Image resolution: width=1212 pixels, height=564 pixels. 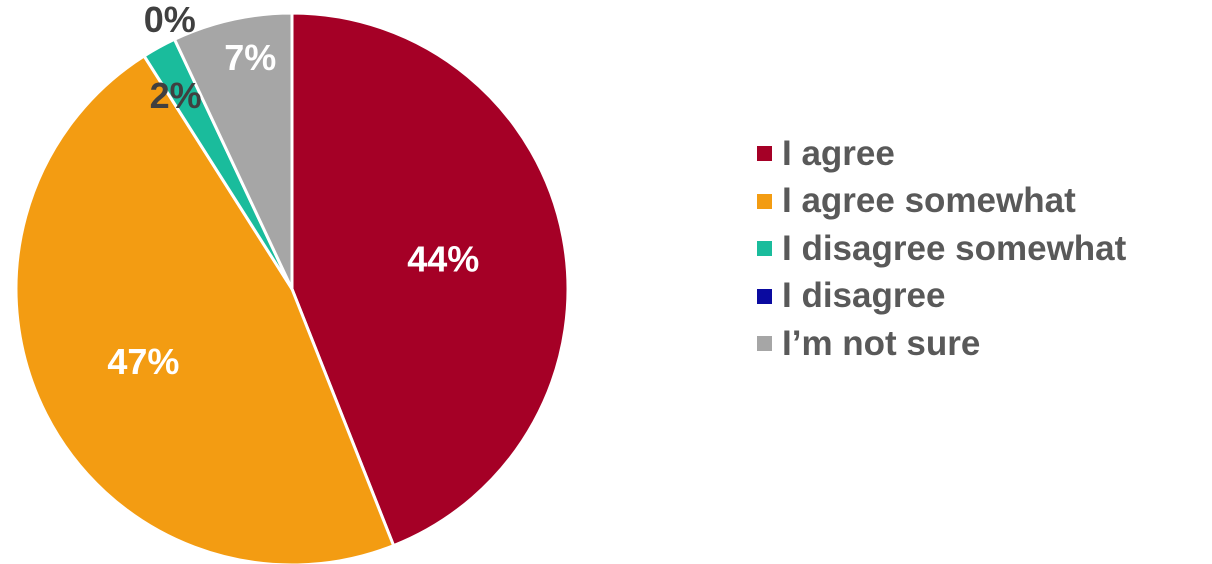 I want to click on legend-label-i-agree-somewhat: I agree somewhat, so click(x=929, y=201).